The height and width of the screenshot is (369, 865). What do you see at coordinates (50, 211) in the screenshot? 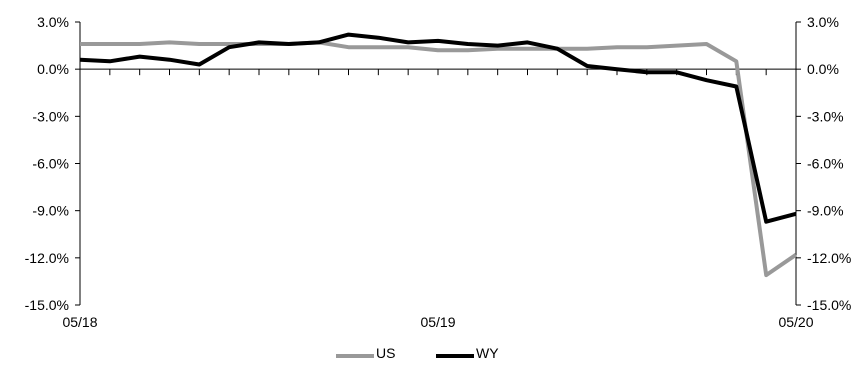
I see `y-tick-label-left: -9.0%` at bounding box center [50, 211].